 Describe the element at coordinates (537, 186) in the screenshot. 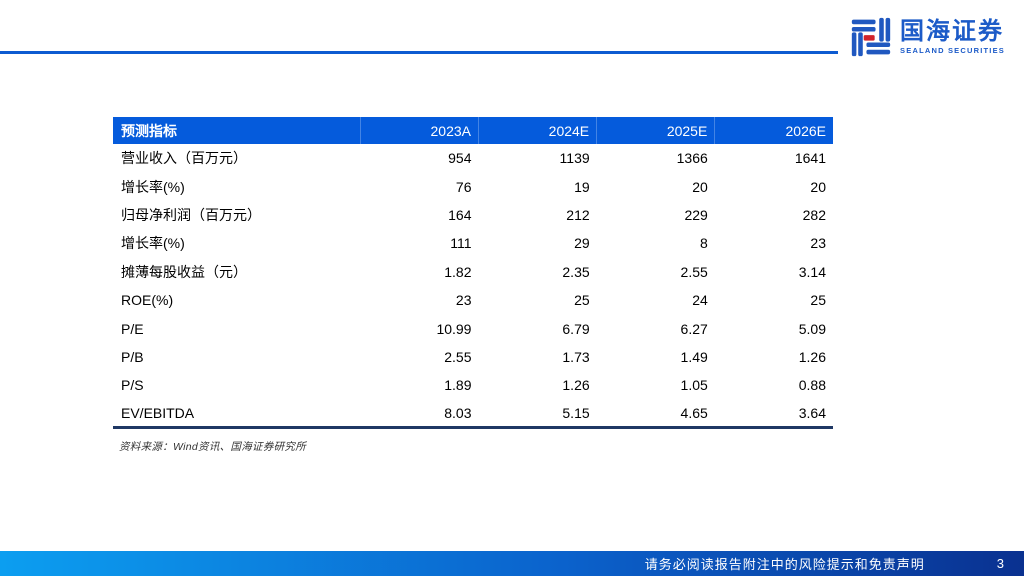

I see `cell-value: 19` at that location.